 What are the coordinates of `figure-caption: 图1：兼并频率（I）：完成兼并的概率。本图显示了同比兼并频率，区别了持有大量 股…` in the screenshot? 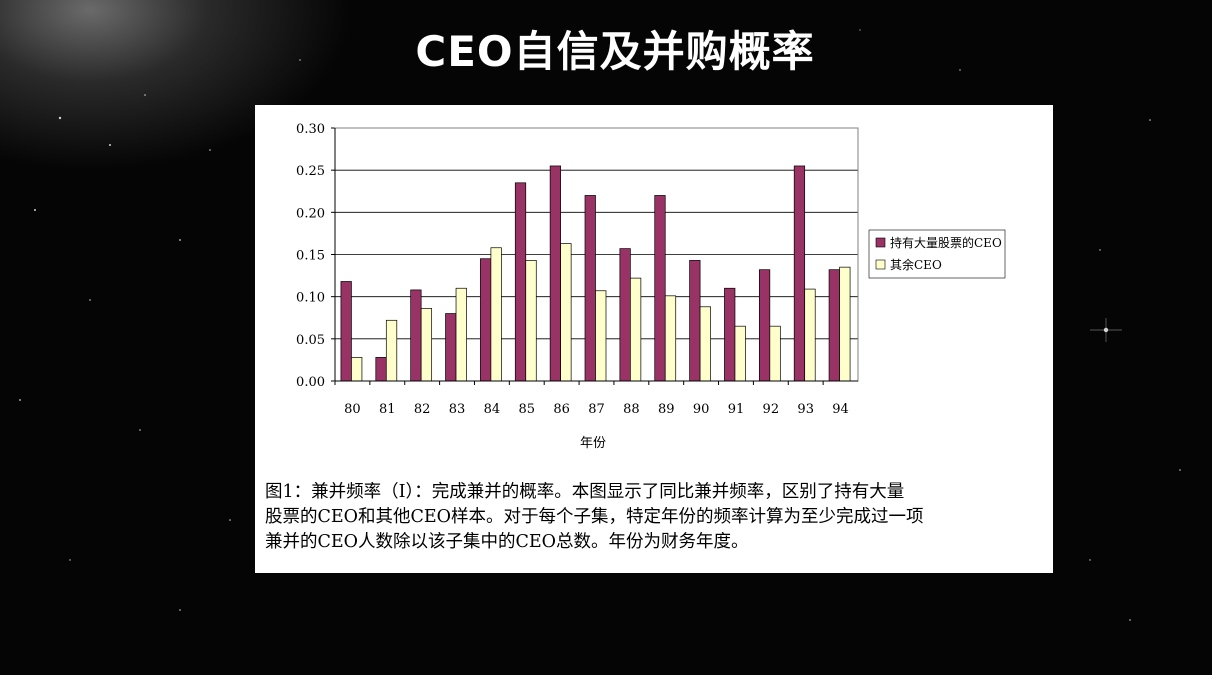 It's located at (650, 517).